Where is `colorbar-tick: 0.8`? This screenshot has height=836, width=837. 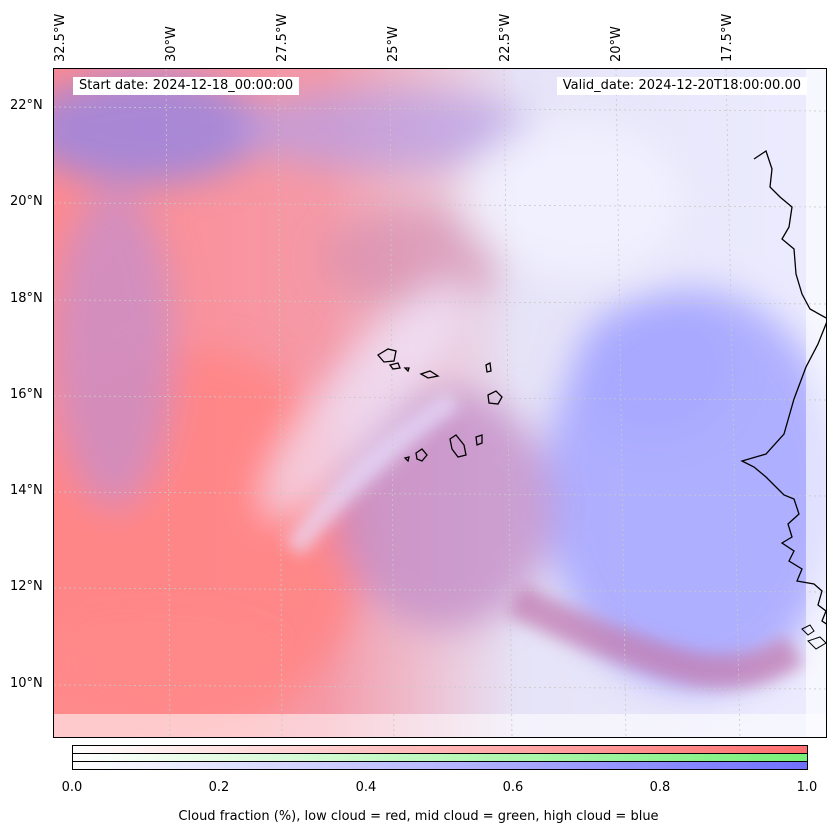 colorbar-tick: 0.8 is located at coordinates (660, 787).